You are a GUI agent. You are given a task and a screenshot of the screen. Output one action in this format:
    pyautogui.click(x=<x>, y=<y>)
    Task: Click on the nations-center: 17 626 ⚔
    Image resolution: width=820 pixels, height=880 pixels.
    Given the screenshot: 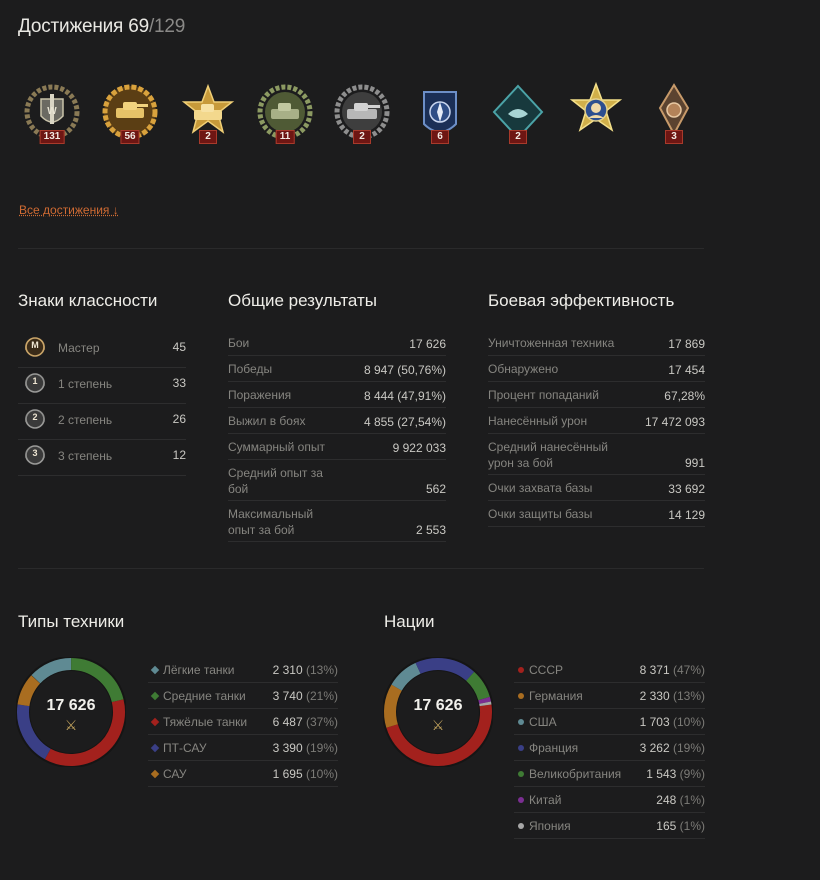 What is the action you would take?
    pyautogui.click(x=438, y=715)
    